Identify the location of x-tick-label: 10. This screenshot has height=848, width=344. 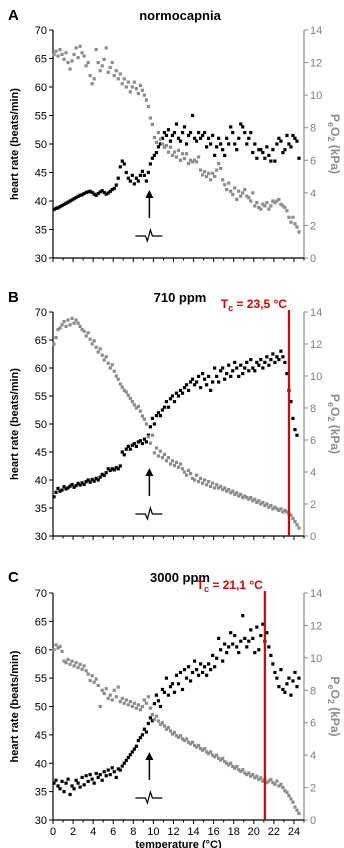
(153, 832).